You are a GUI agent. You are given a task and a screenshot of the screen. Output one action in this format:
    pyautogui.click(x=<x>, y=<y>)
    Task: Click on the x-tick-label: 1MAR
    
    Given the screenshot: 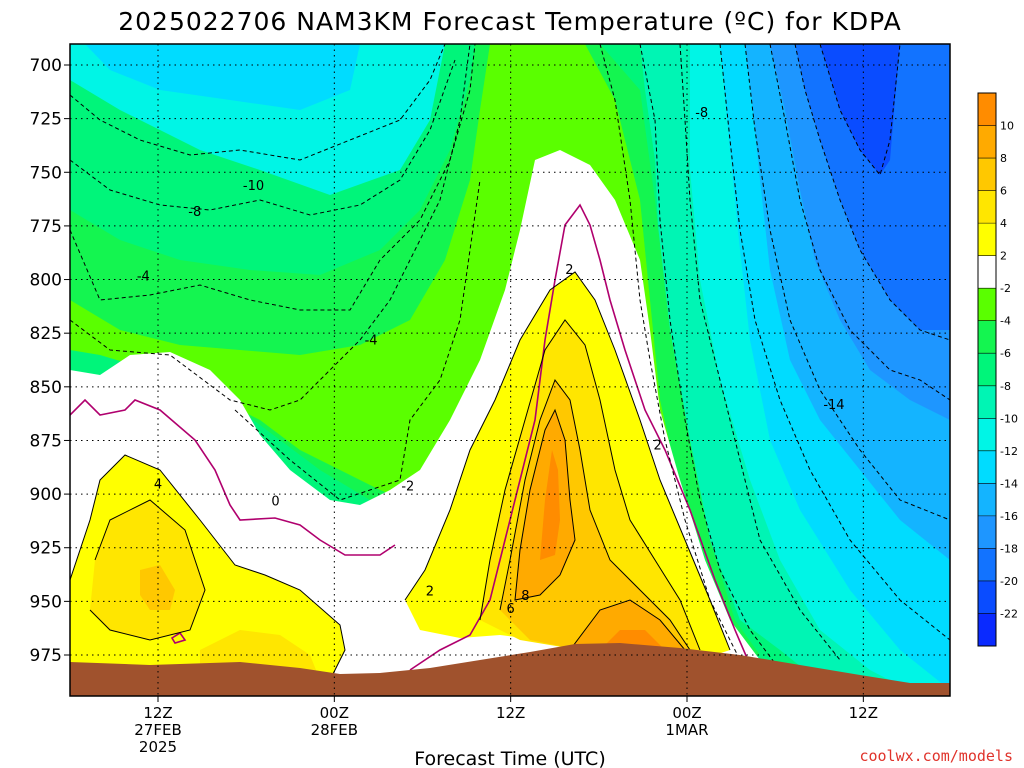 What is the action you would take?
    pyautogui.click(x=686, y=730)
    